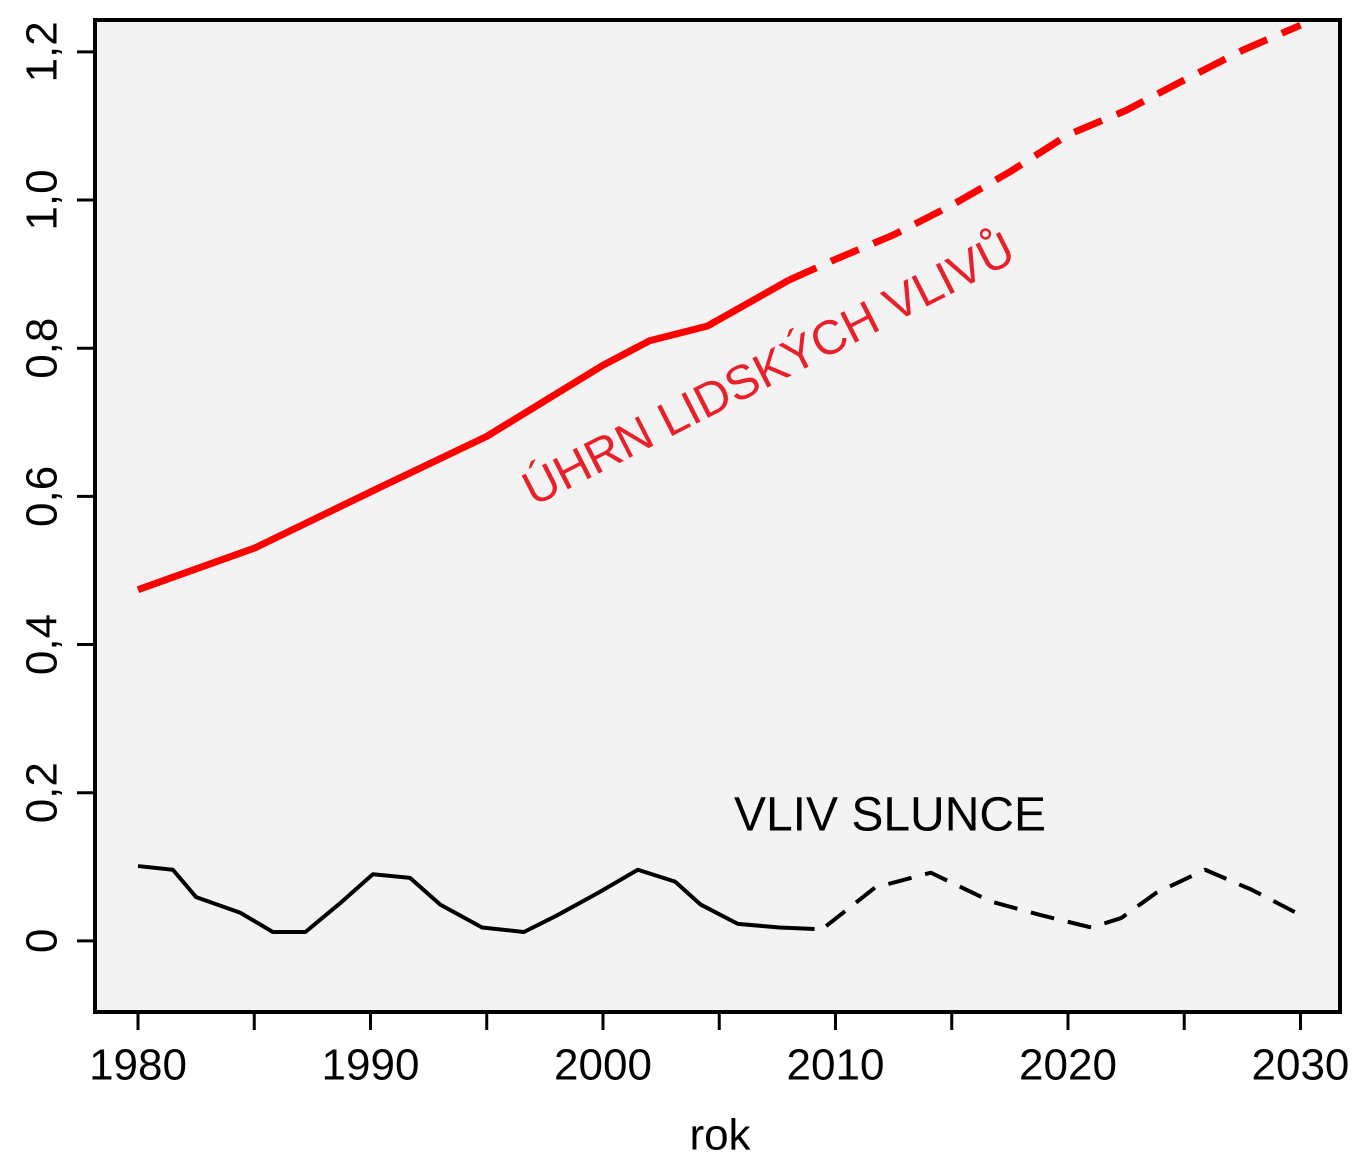 Image resolution: width=1356 pixels, height=1161 pixels. I want to click on y-tick-label: 1,2, so click(42, 51).